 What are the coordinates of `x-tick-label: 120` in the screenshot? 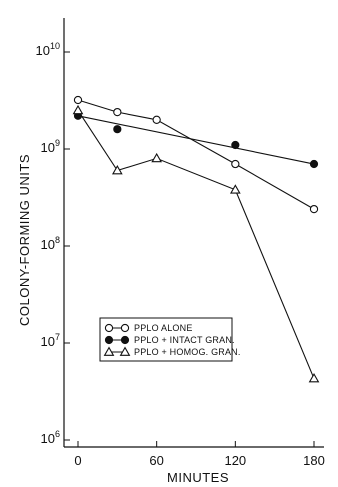 It's located at (235, 460).